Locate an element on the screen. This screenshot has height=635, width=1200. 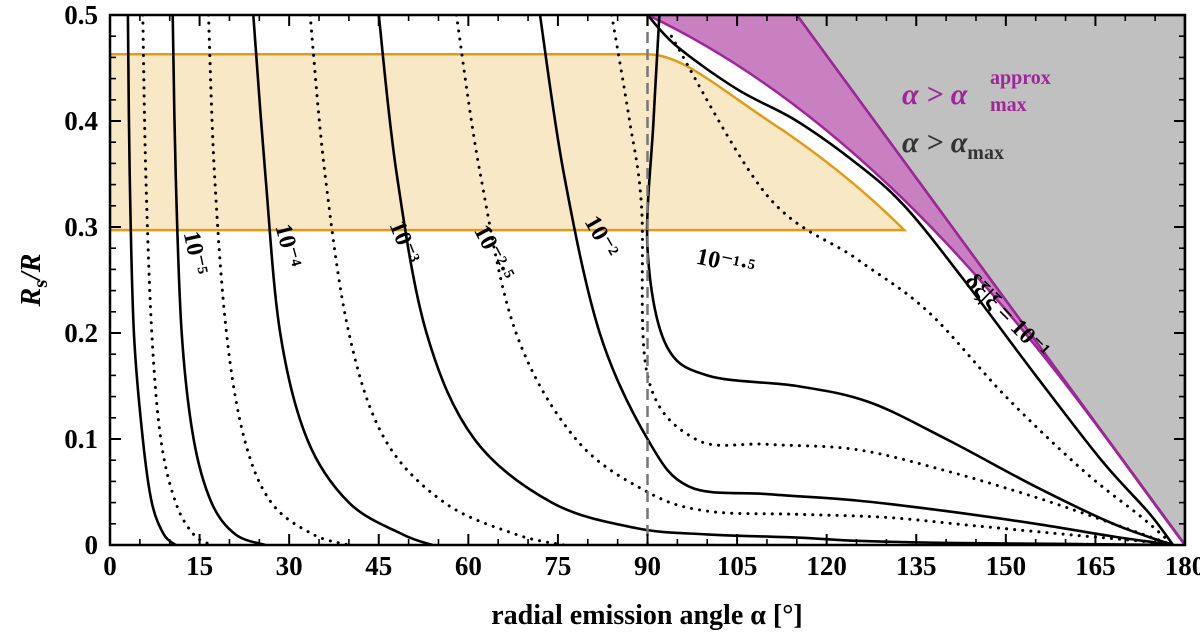
x-tick-label: 120 is located at coordinates (826, 566).